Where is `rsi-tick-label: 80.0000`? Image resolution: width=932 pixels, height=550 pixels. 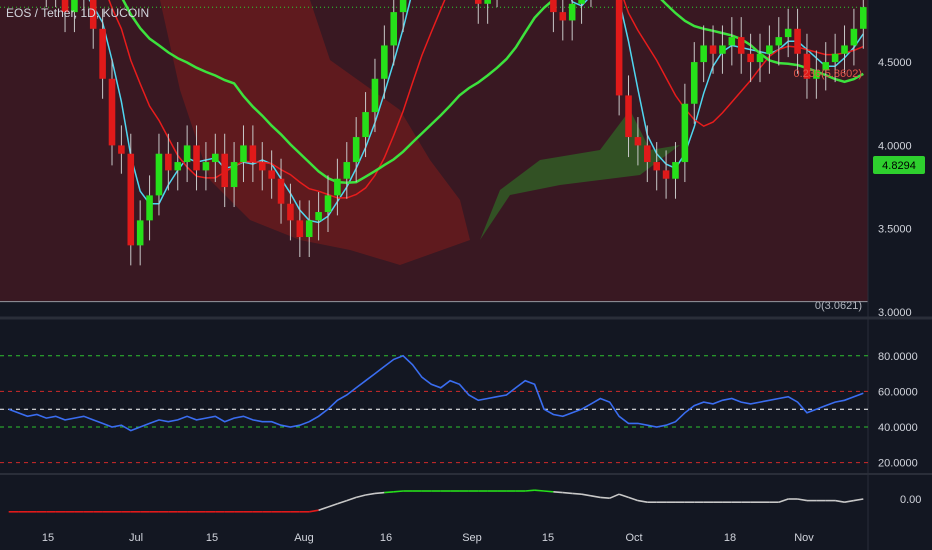
rsi-tick-label: 80.0000 is located at coordinates (898, 357).